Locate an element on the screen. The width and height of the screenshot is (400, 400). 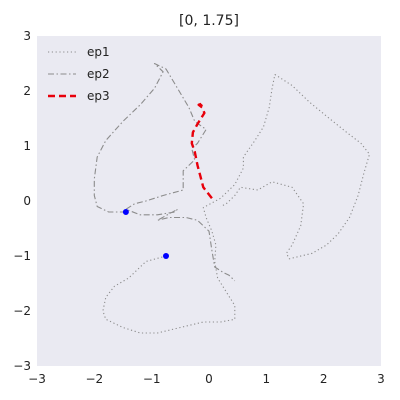
legend-label-ep3: ep3 is located at coordinates (98, 96).